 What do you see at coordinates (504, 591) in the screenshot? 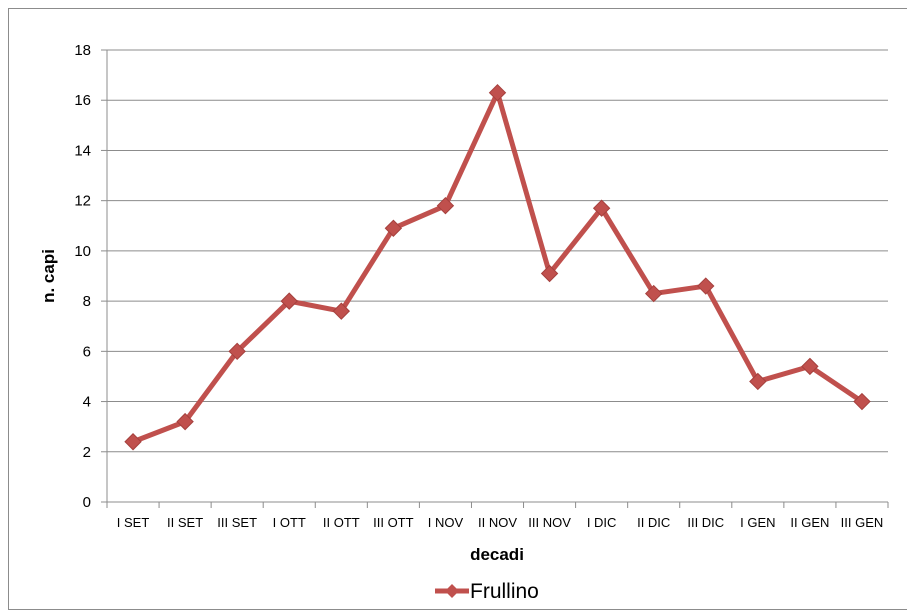
I see `legend-label-frullino: Frullino` at bounding box center [504, 591].